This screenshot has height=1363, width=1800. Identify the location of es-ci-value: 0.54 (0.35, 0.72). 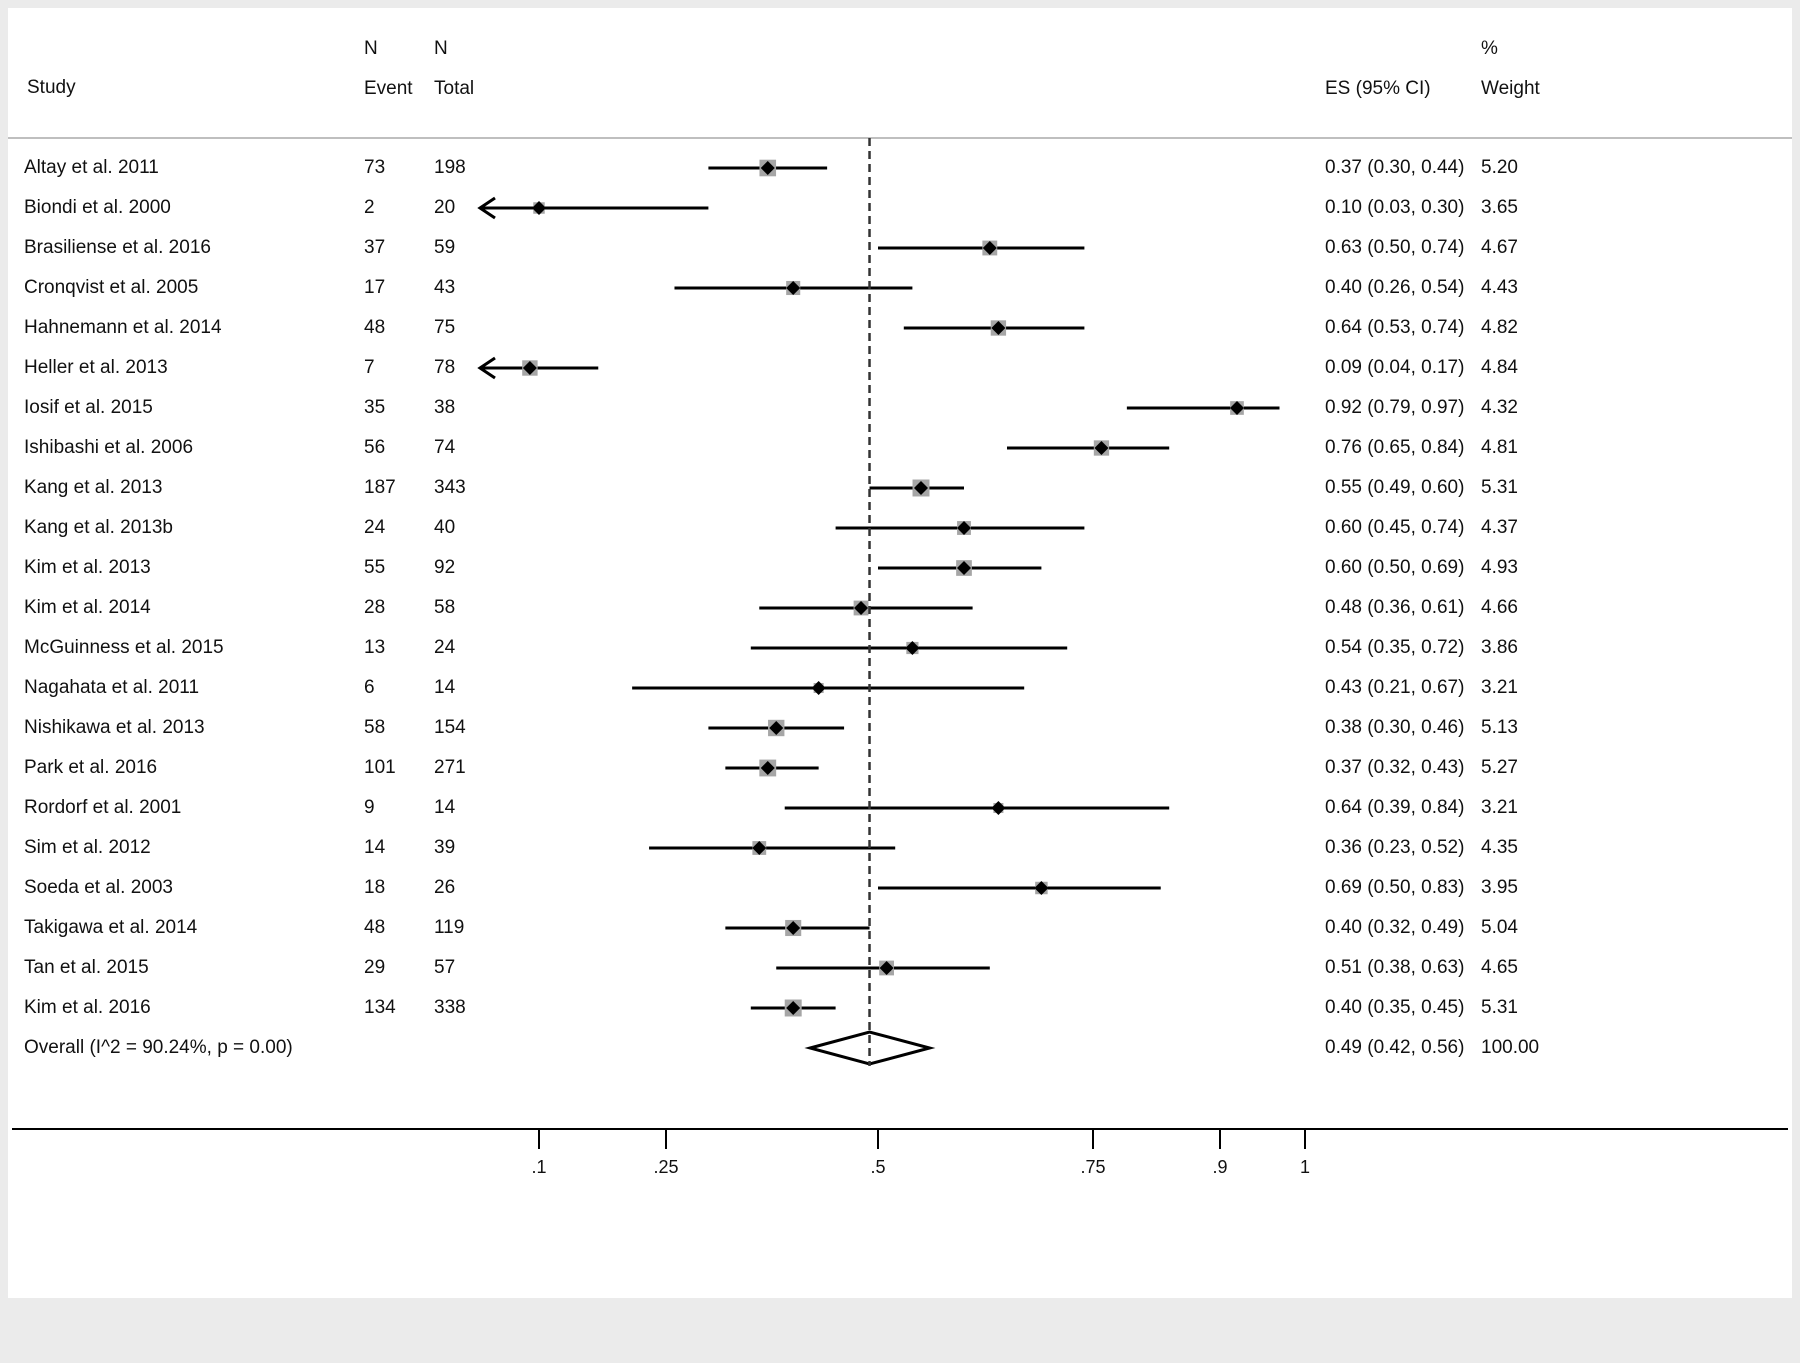
(1395, 647).